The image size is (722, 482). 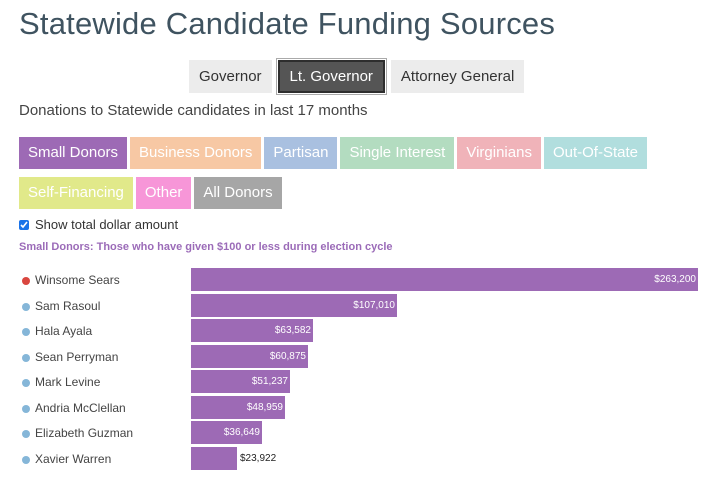 I want to click on candidate-row: Elizabeth Guzman $36,649, so click(x=361, y=433).